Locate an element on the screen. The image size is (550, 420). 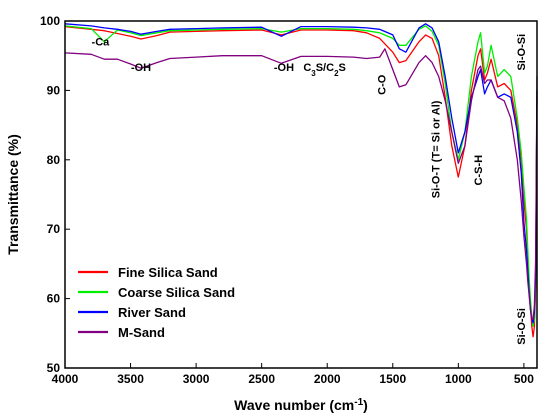
annotation-label: -Ca is located at coordinates (101, 42).